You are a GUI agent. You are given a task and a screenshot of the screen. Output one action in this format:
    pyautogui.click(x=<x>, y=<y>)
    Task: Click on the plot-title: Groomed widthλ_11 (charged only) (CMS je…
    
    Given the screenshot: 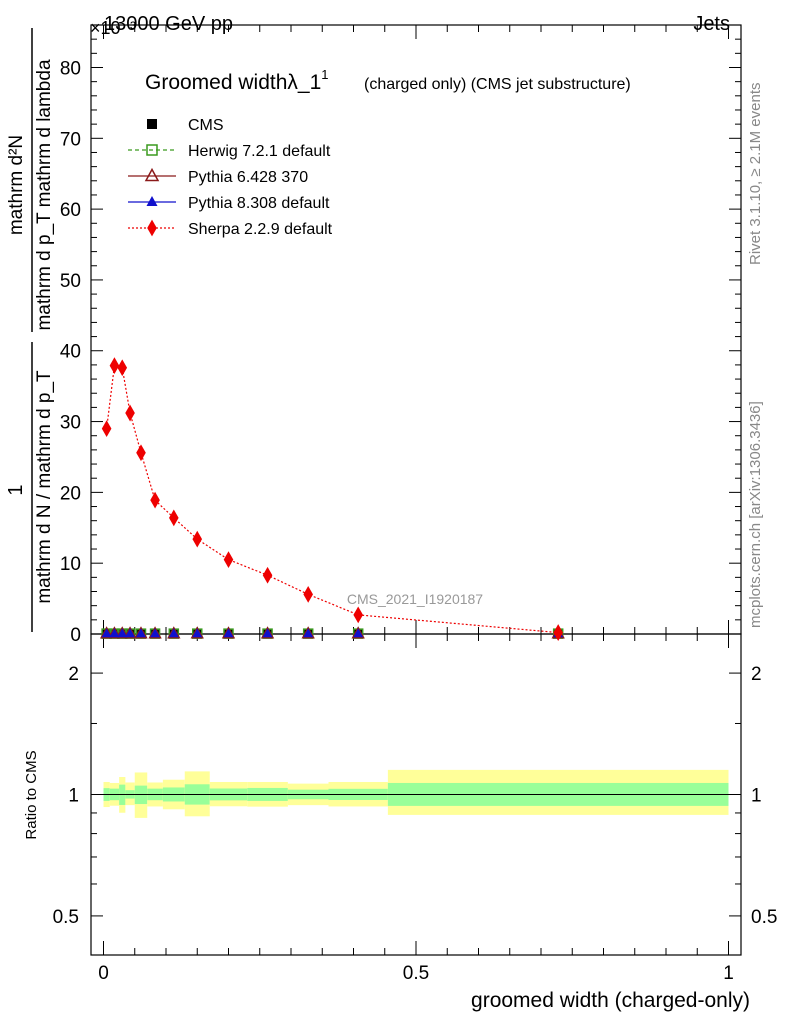 What is the action you would take?
    pyautogui.click(x=388, y=80)
    